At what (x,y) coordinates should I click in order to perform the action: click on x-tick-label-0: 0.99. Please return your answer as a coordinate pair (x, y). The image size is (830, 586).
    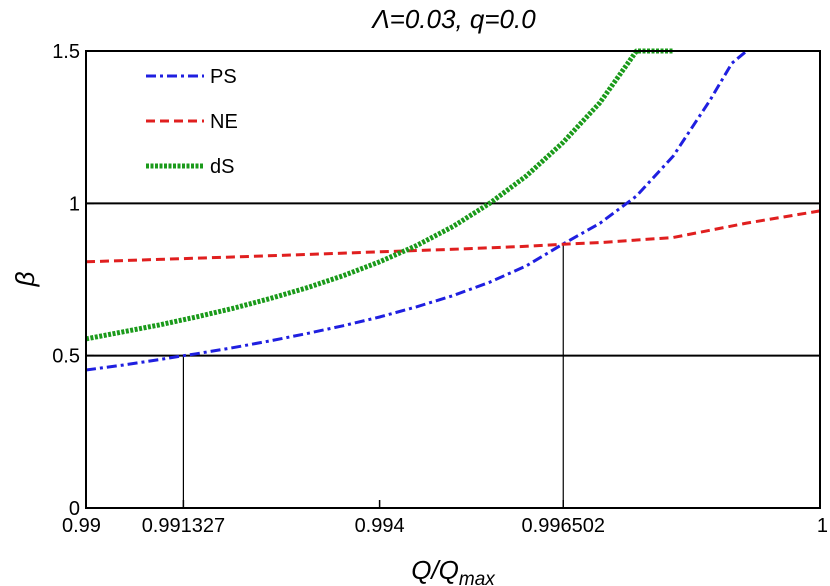
    Looking at the image, I should click on (81, 526).